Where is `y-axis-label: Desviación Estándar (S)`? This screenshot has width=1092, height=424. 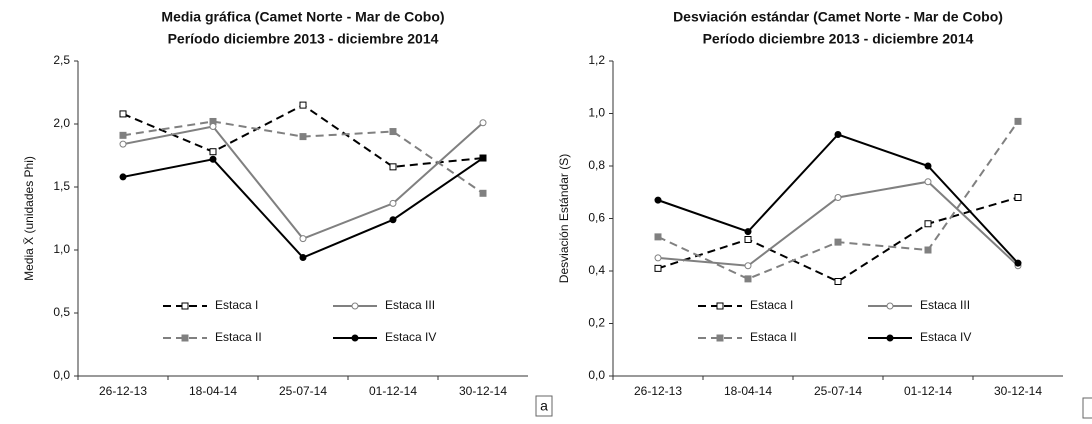 y-axis-label: Desviación Estándar (S) is located at coordinates (564, 218).